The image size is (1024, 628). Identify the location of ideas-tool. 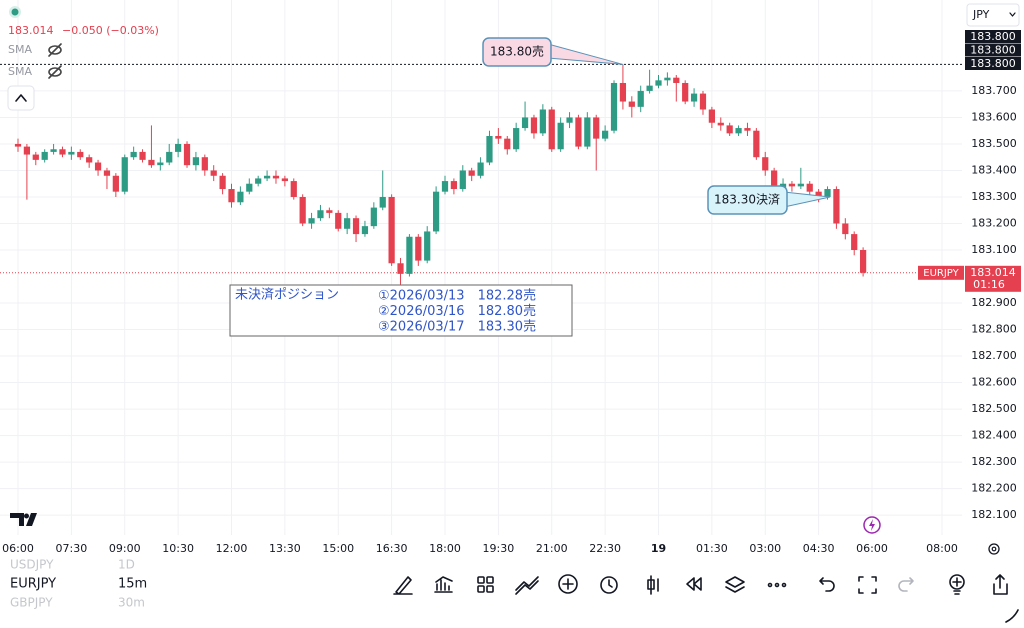
(957, 582).